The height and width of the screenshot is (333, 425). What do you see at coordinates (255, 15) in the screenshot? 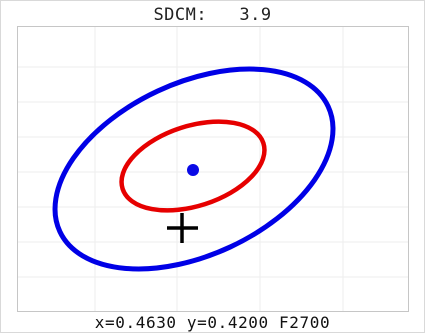
I see `sdcm-value: 3.9` at bounding box center [255, 15].